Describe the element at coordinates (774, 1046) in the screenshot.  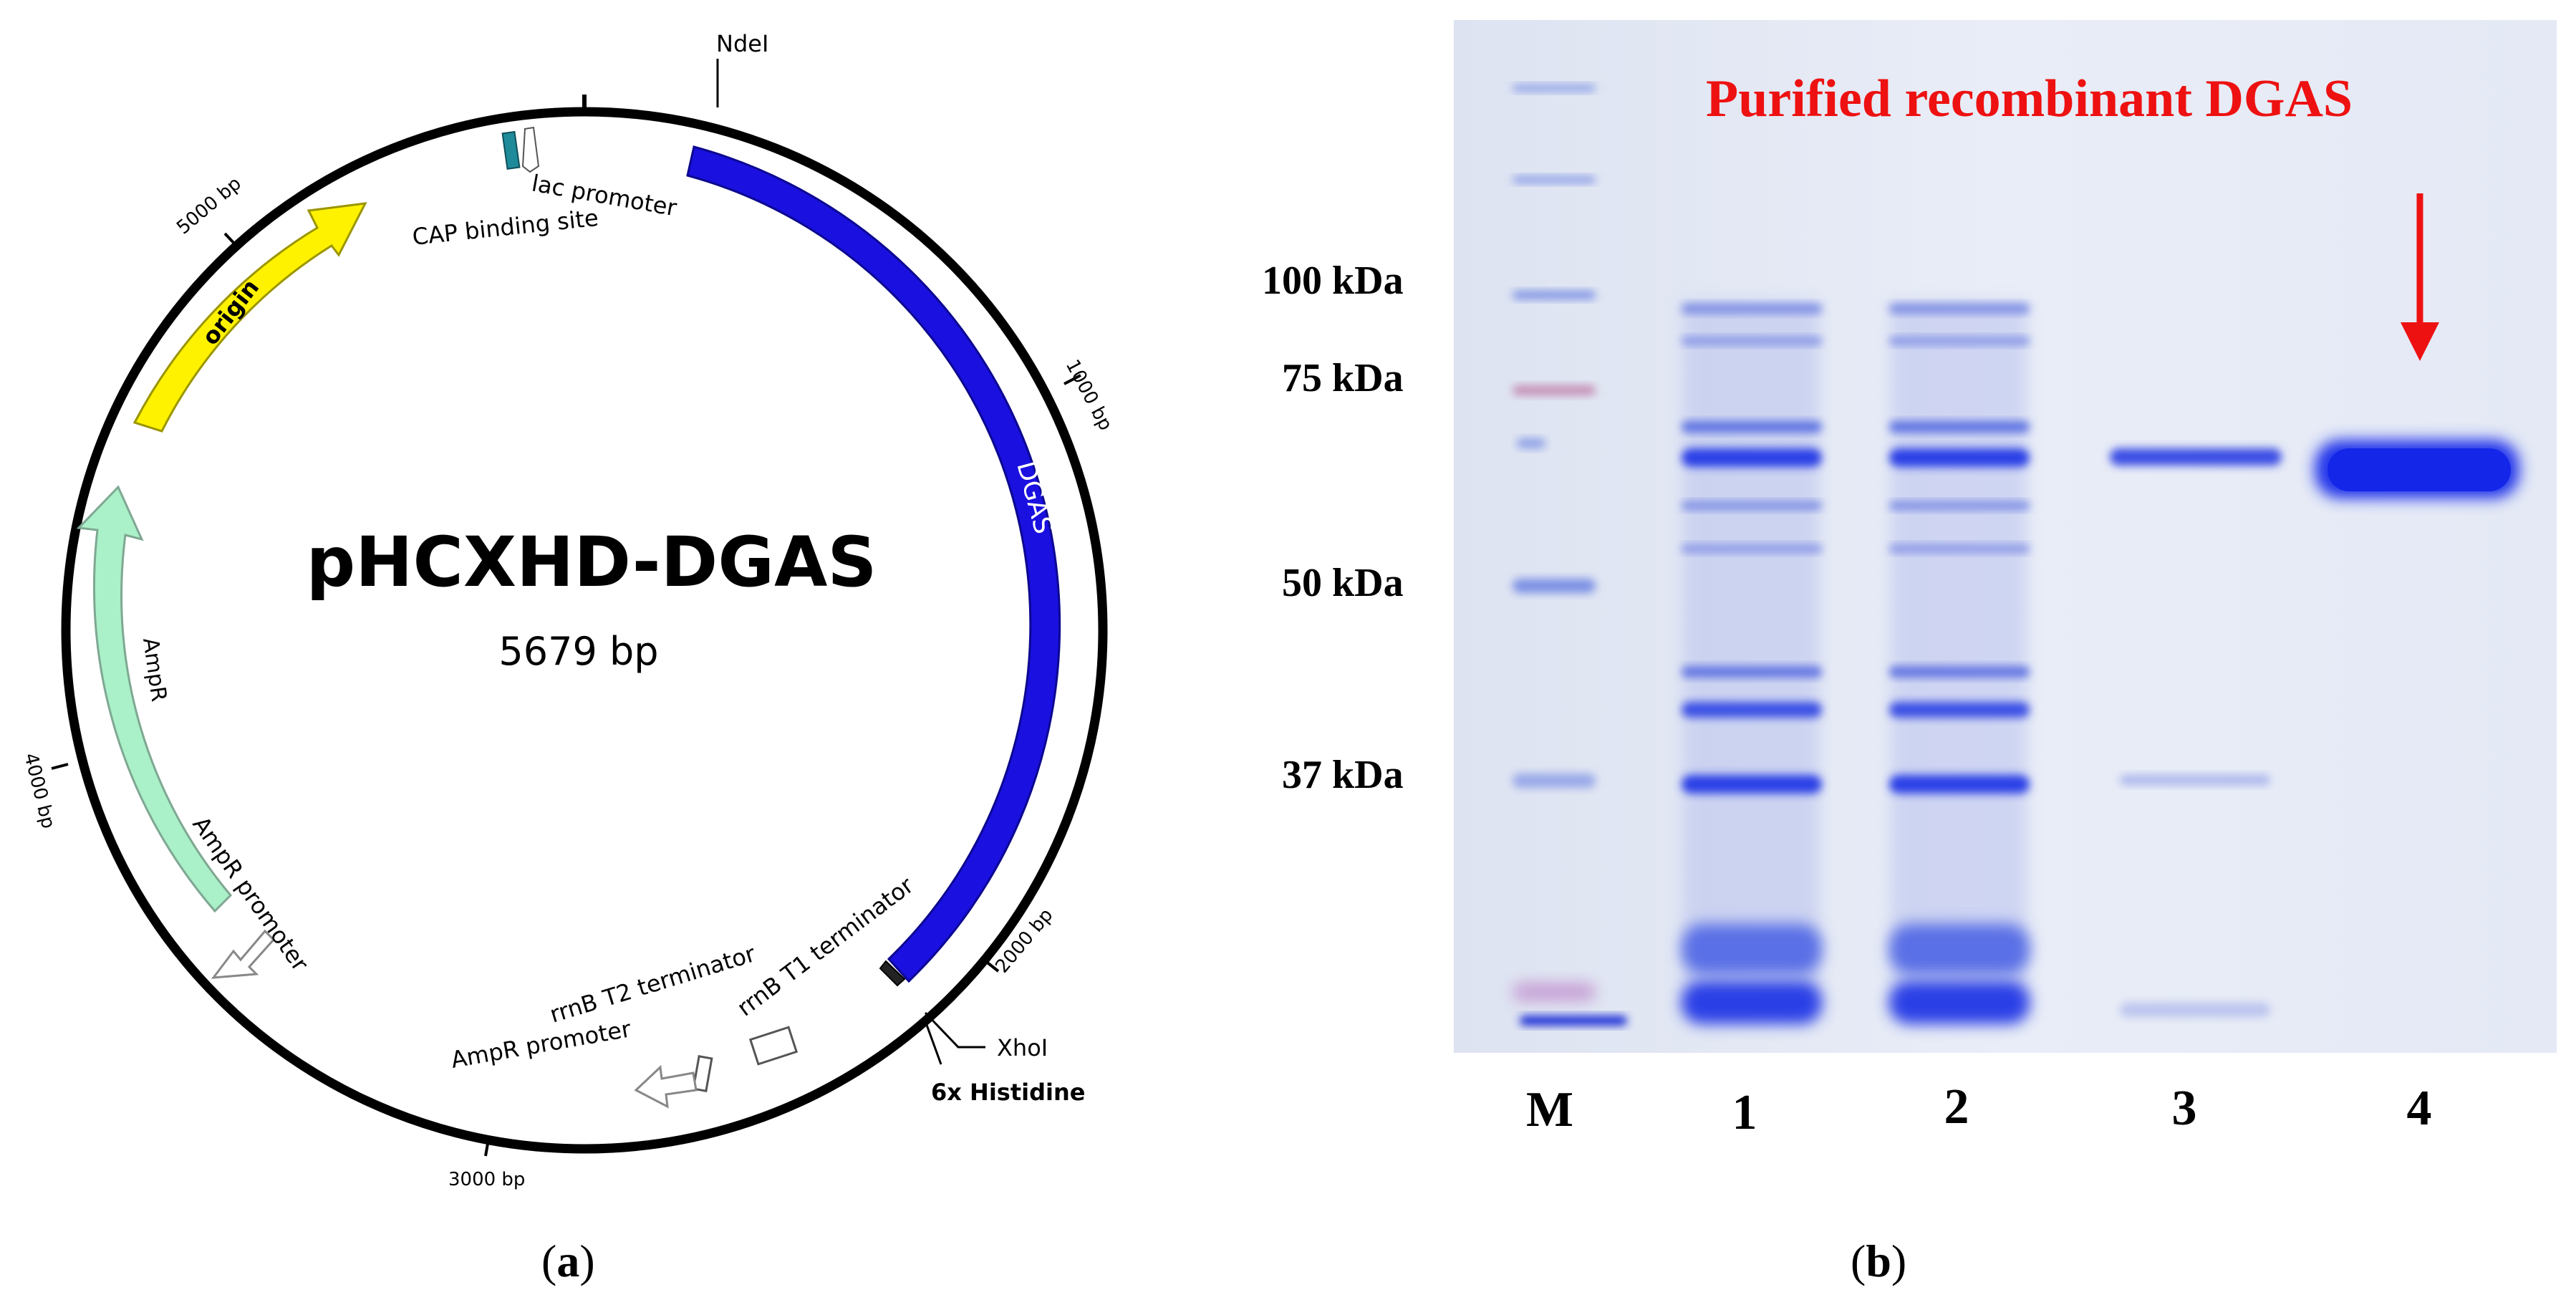
I see `rrnb-t1-terminator-marker` at that location.